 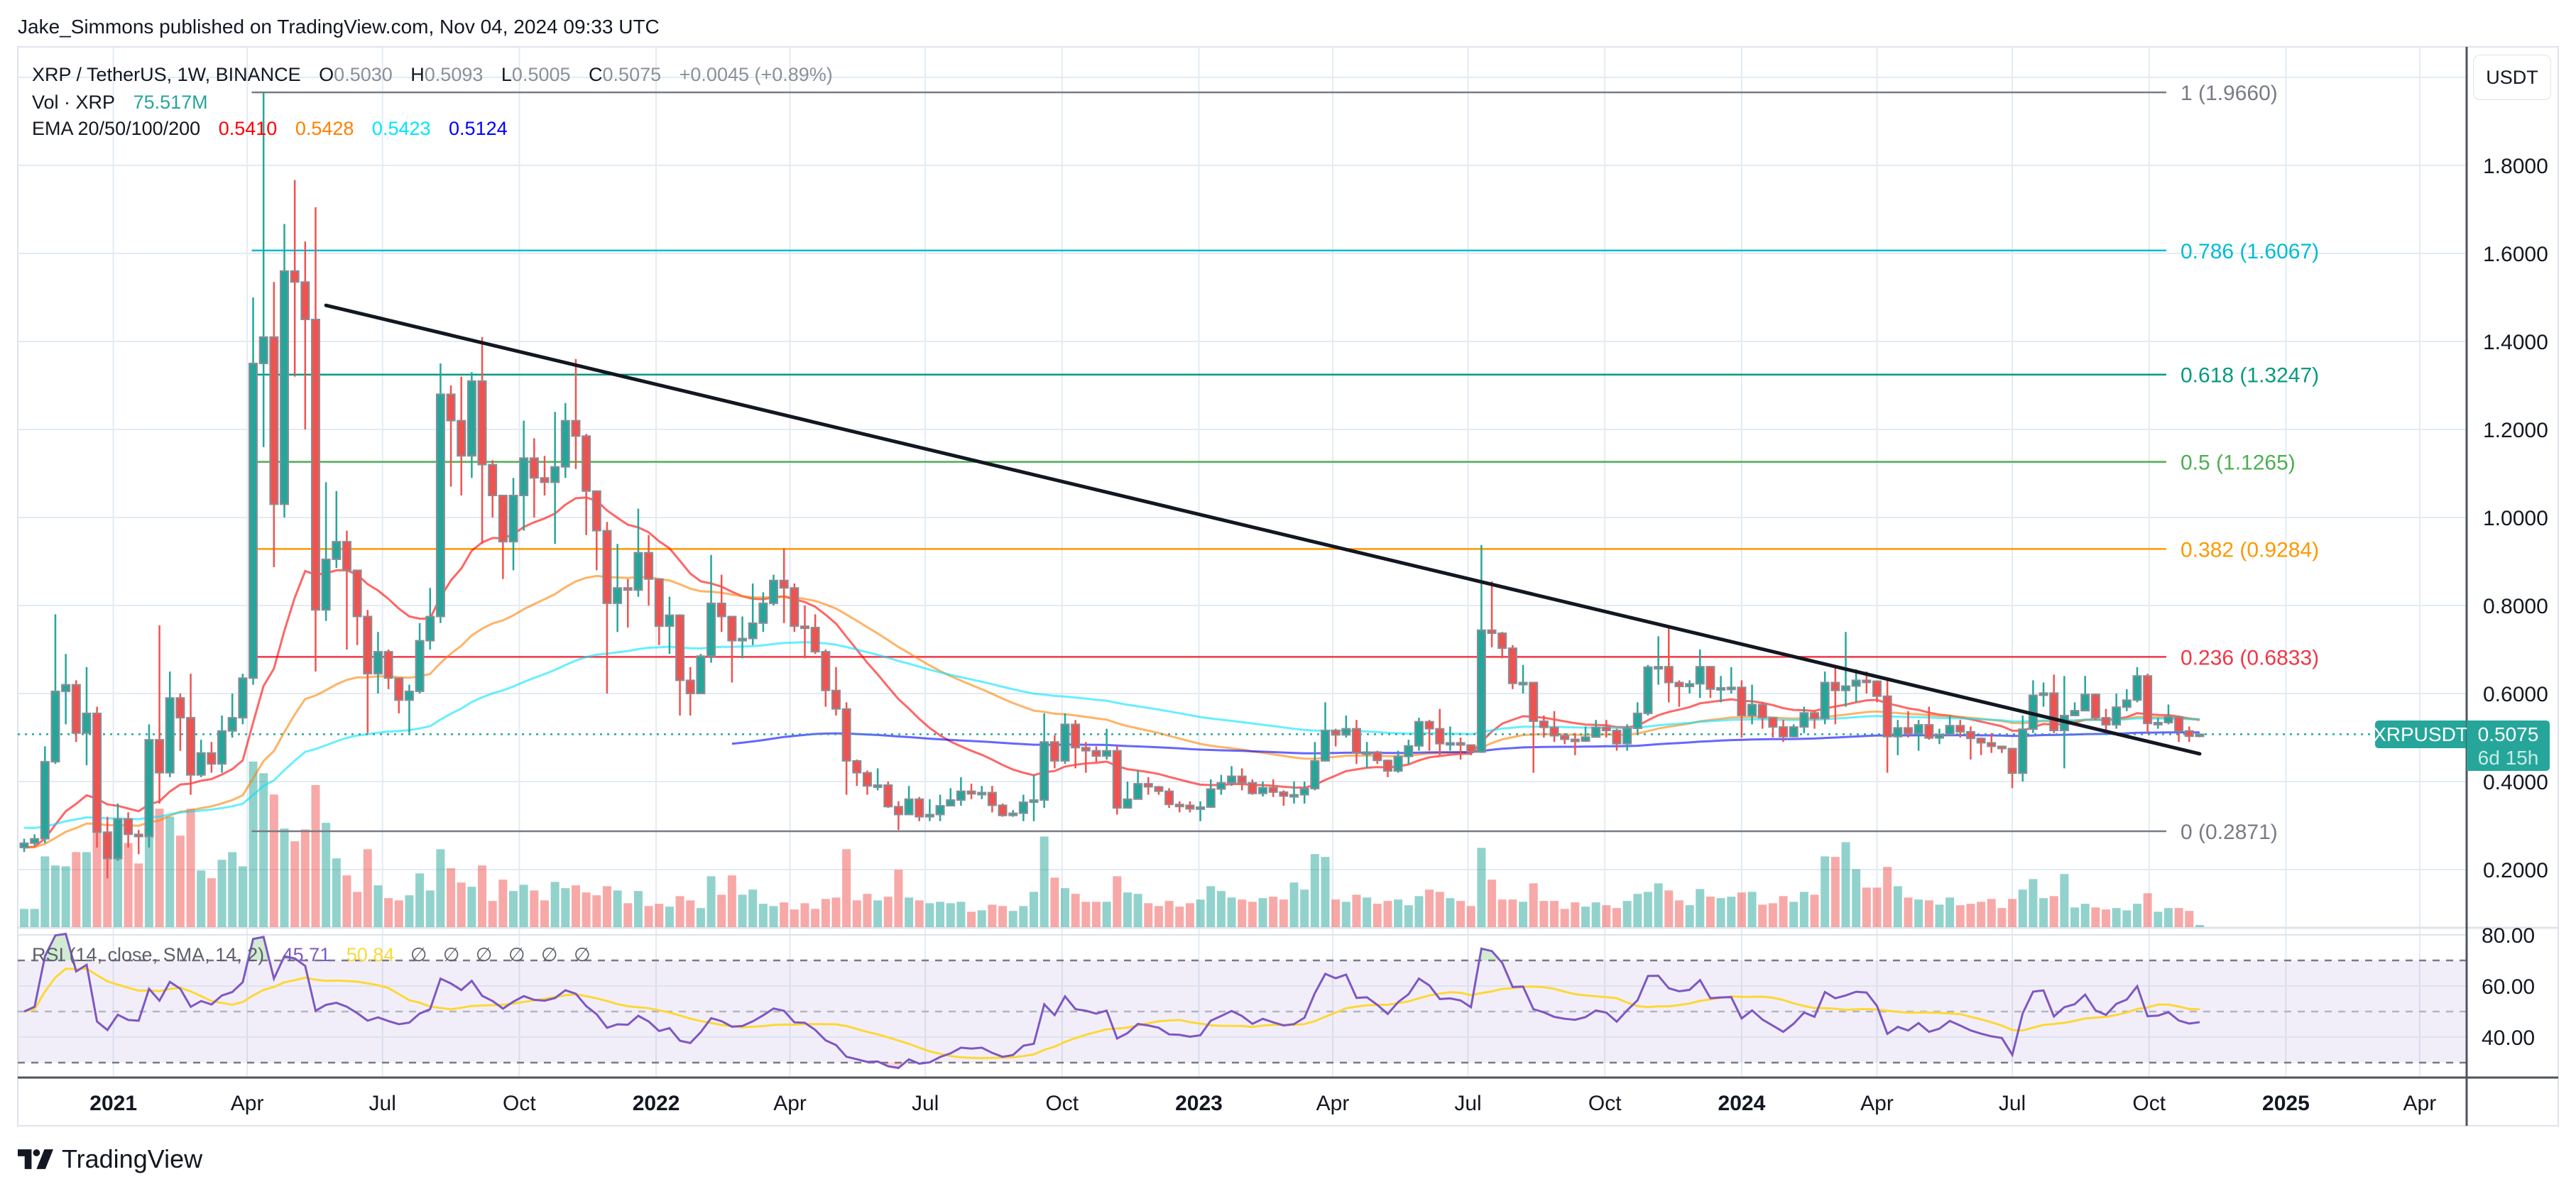 I want to click on volume-series, so click(x=1112, y=844).